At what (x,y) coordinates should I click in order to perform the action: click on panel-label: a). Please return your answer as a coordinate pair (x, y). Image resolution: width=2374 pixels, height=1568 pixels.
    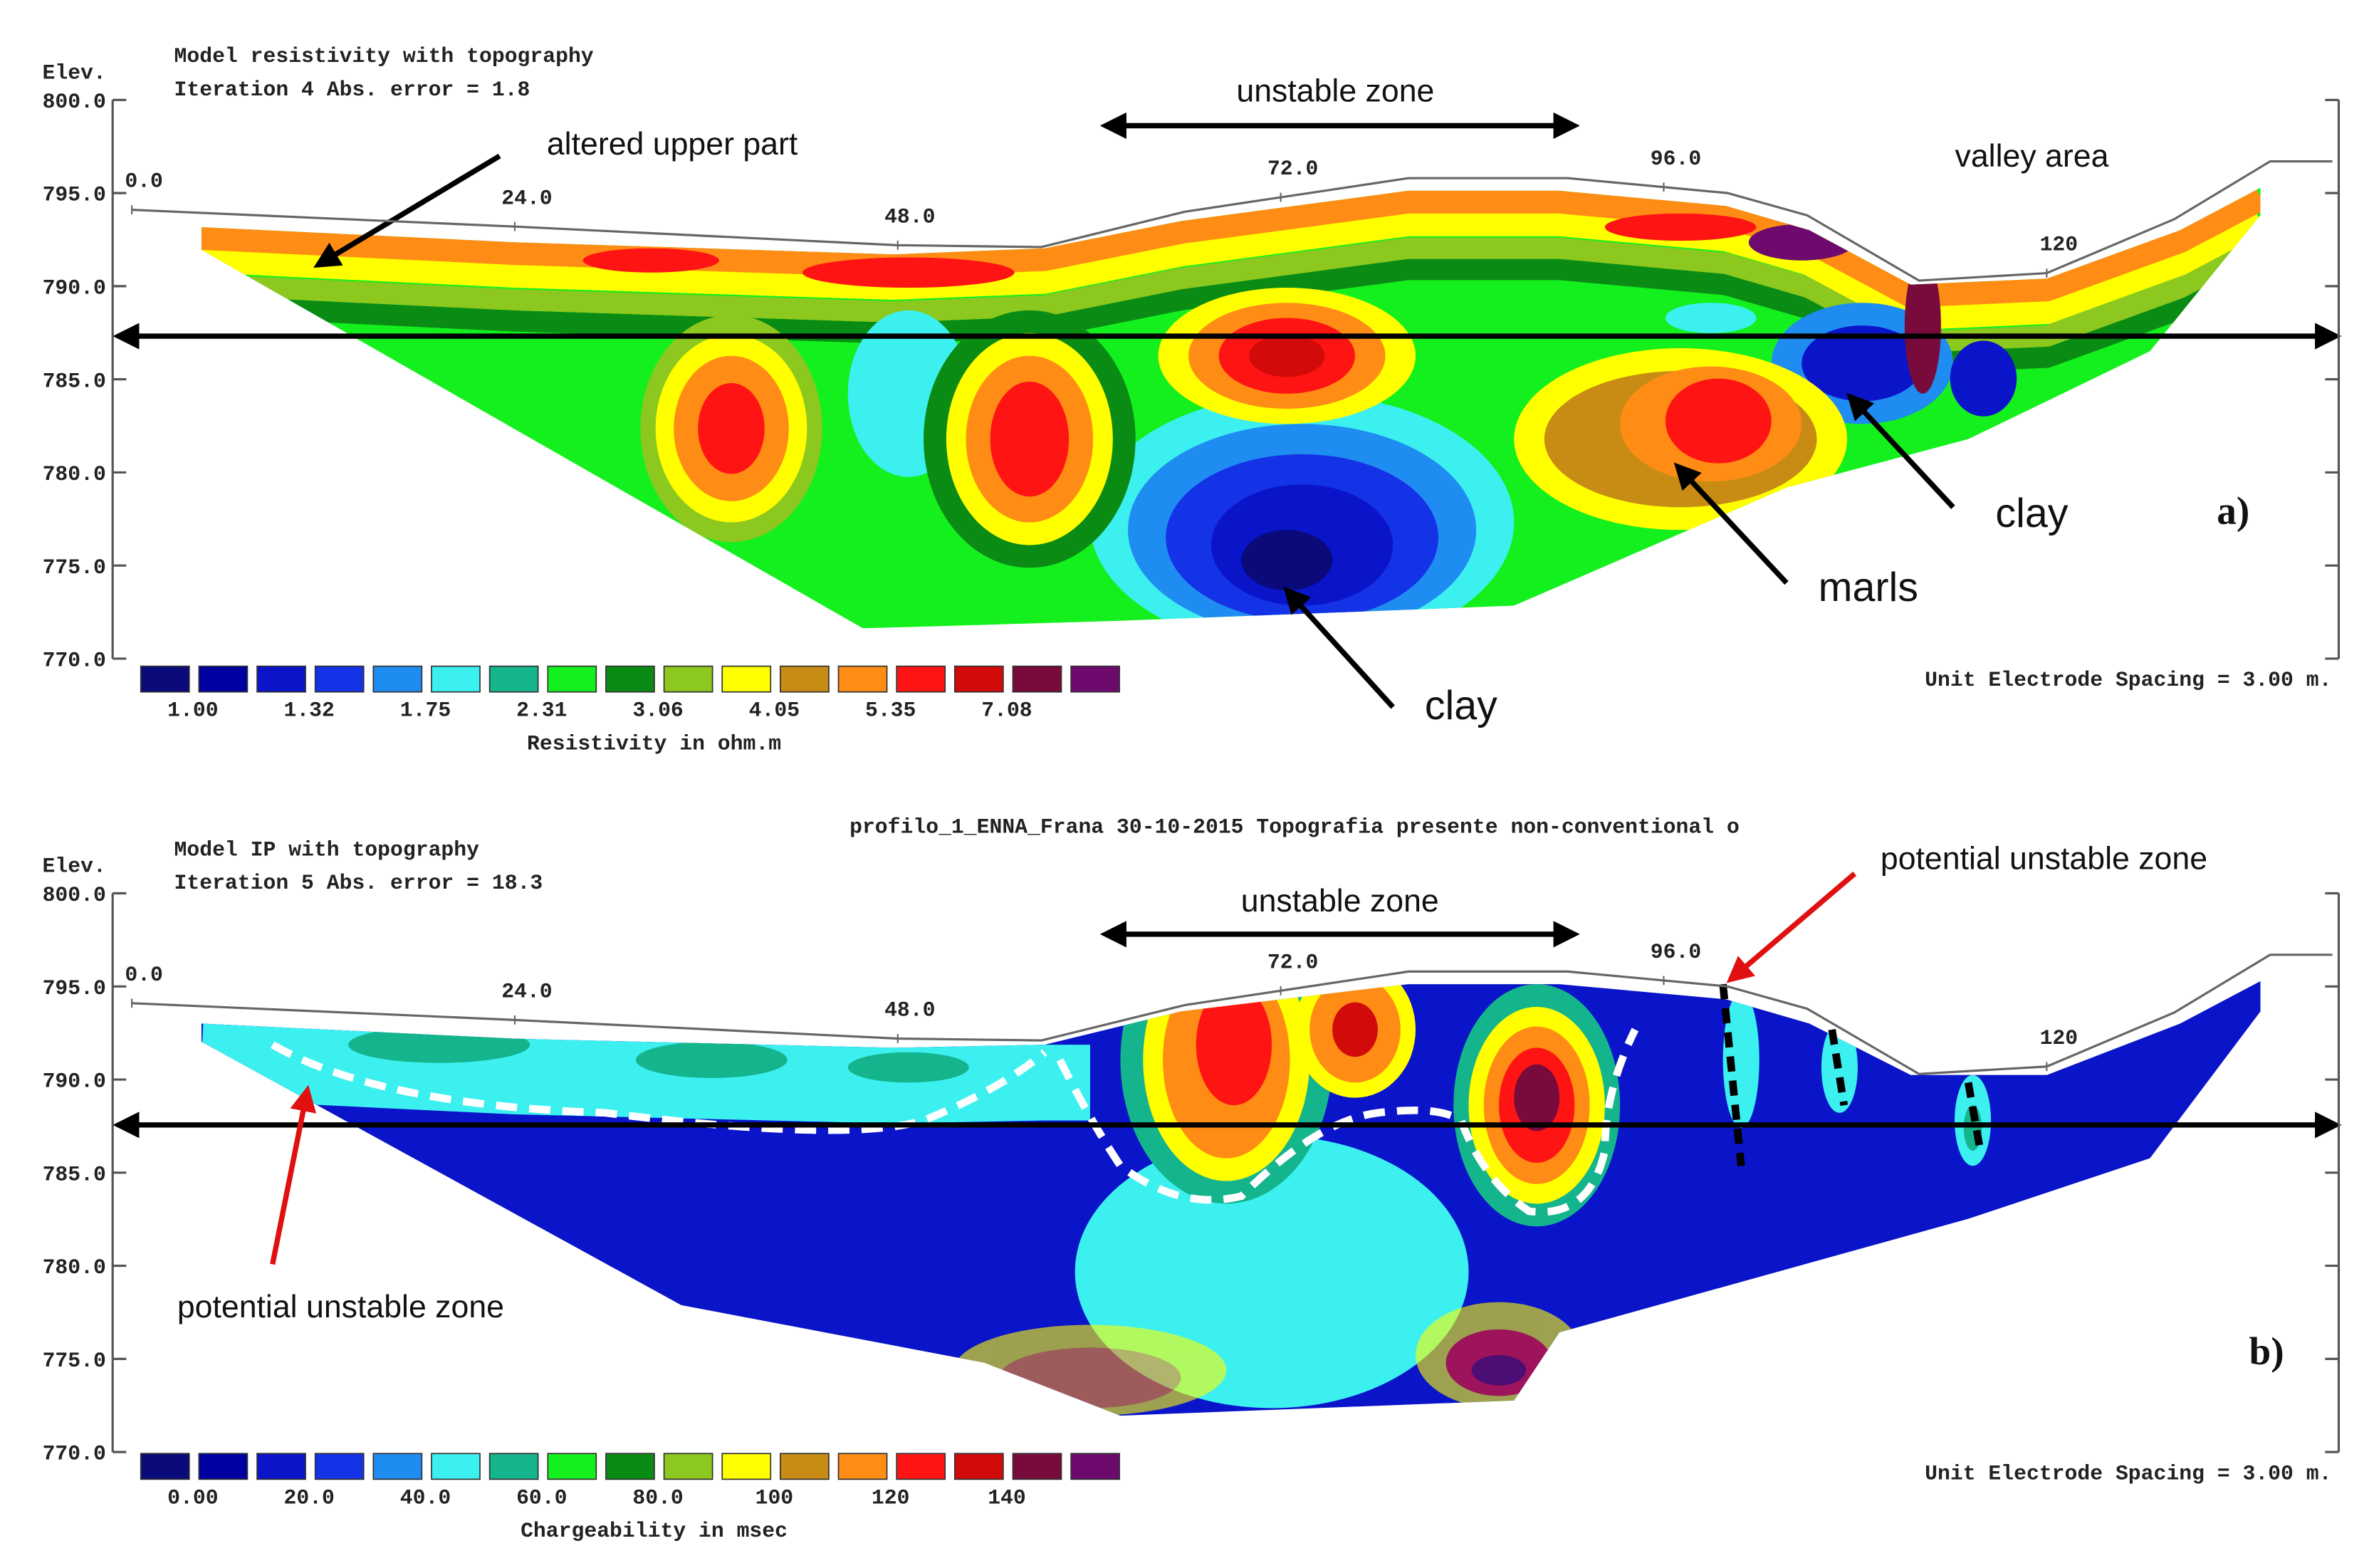
    Looking at the image, I should click on (2233, 511).